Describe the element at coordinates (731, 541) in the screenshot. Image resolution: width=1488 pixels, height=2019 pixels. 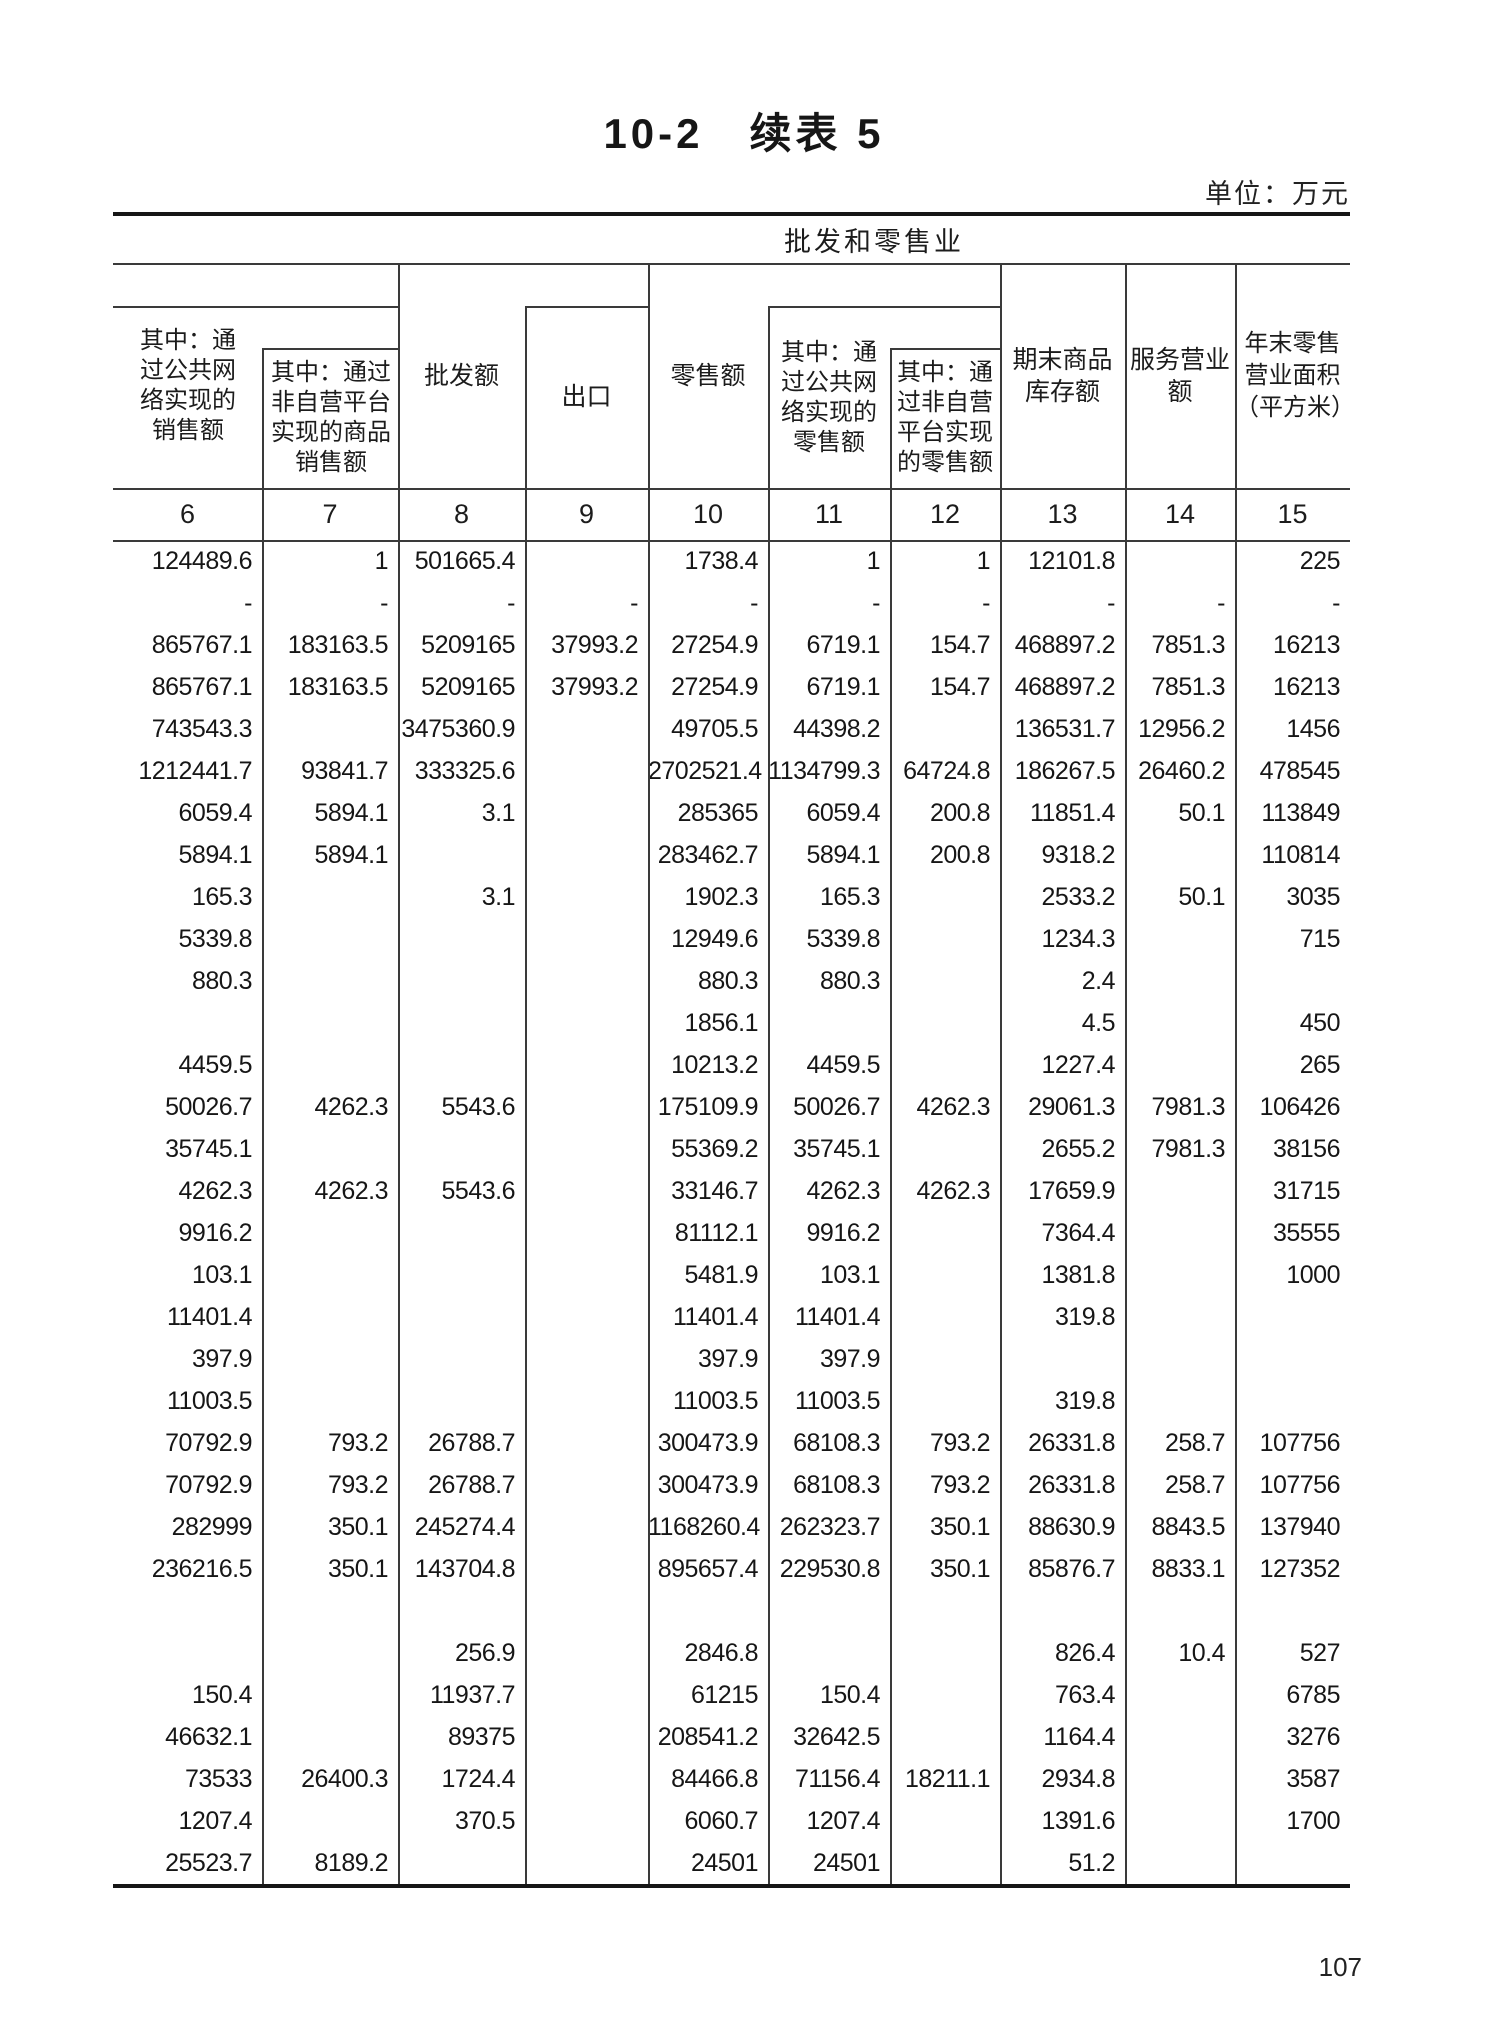
I see `numbers-data-divider` at that location.